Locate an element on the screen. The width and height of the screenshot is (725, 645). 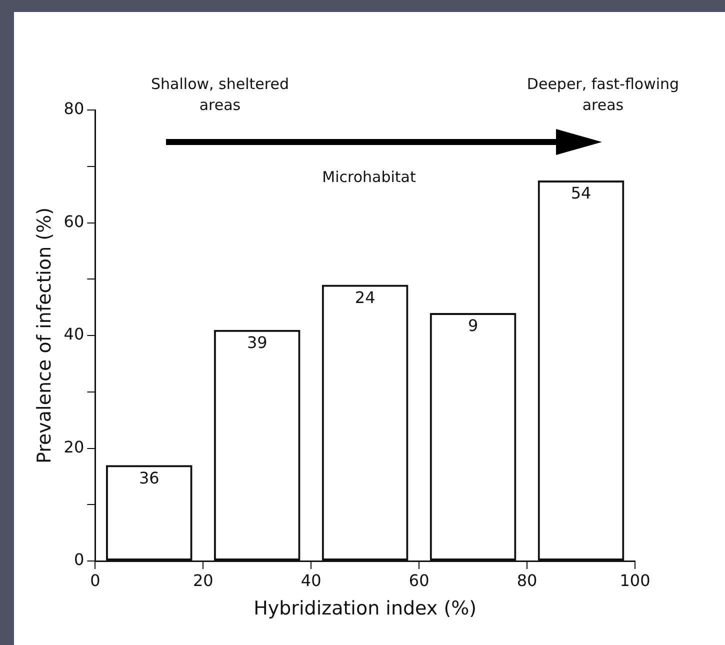
y-tick-label: 20 is located at coordinates (74, 446).